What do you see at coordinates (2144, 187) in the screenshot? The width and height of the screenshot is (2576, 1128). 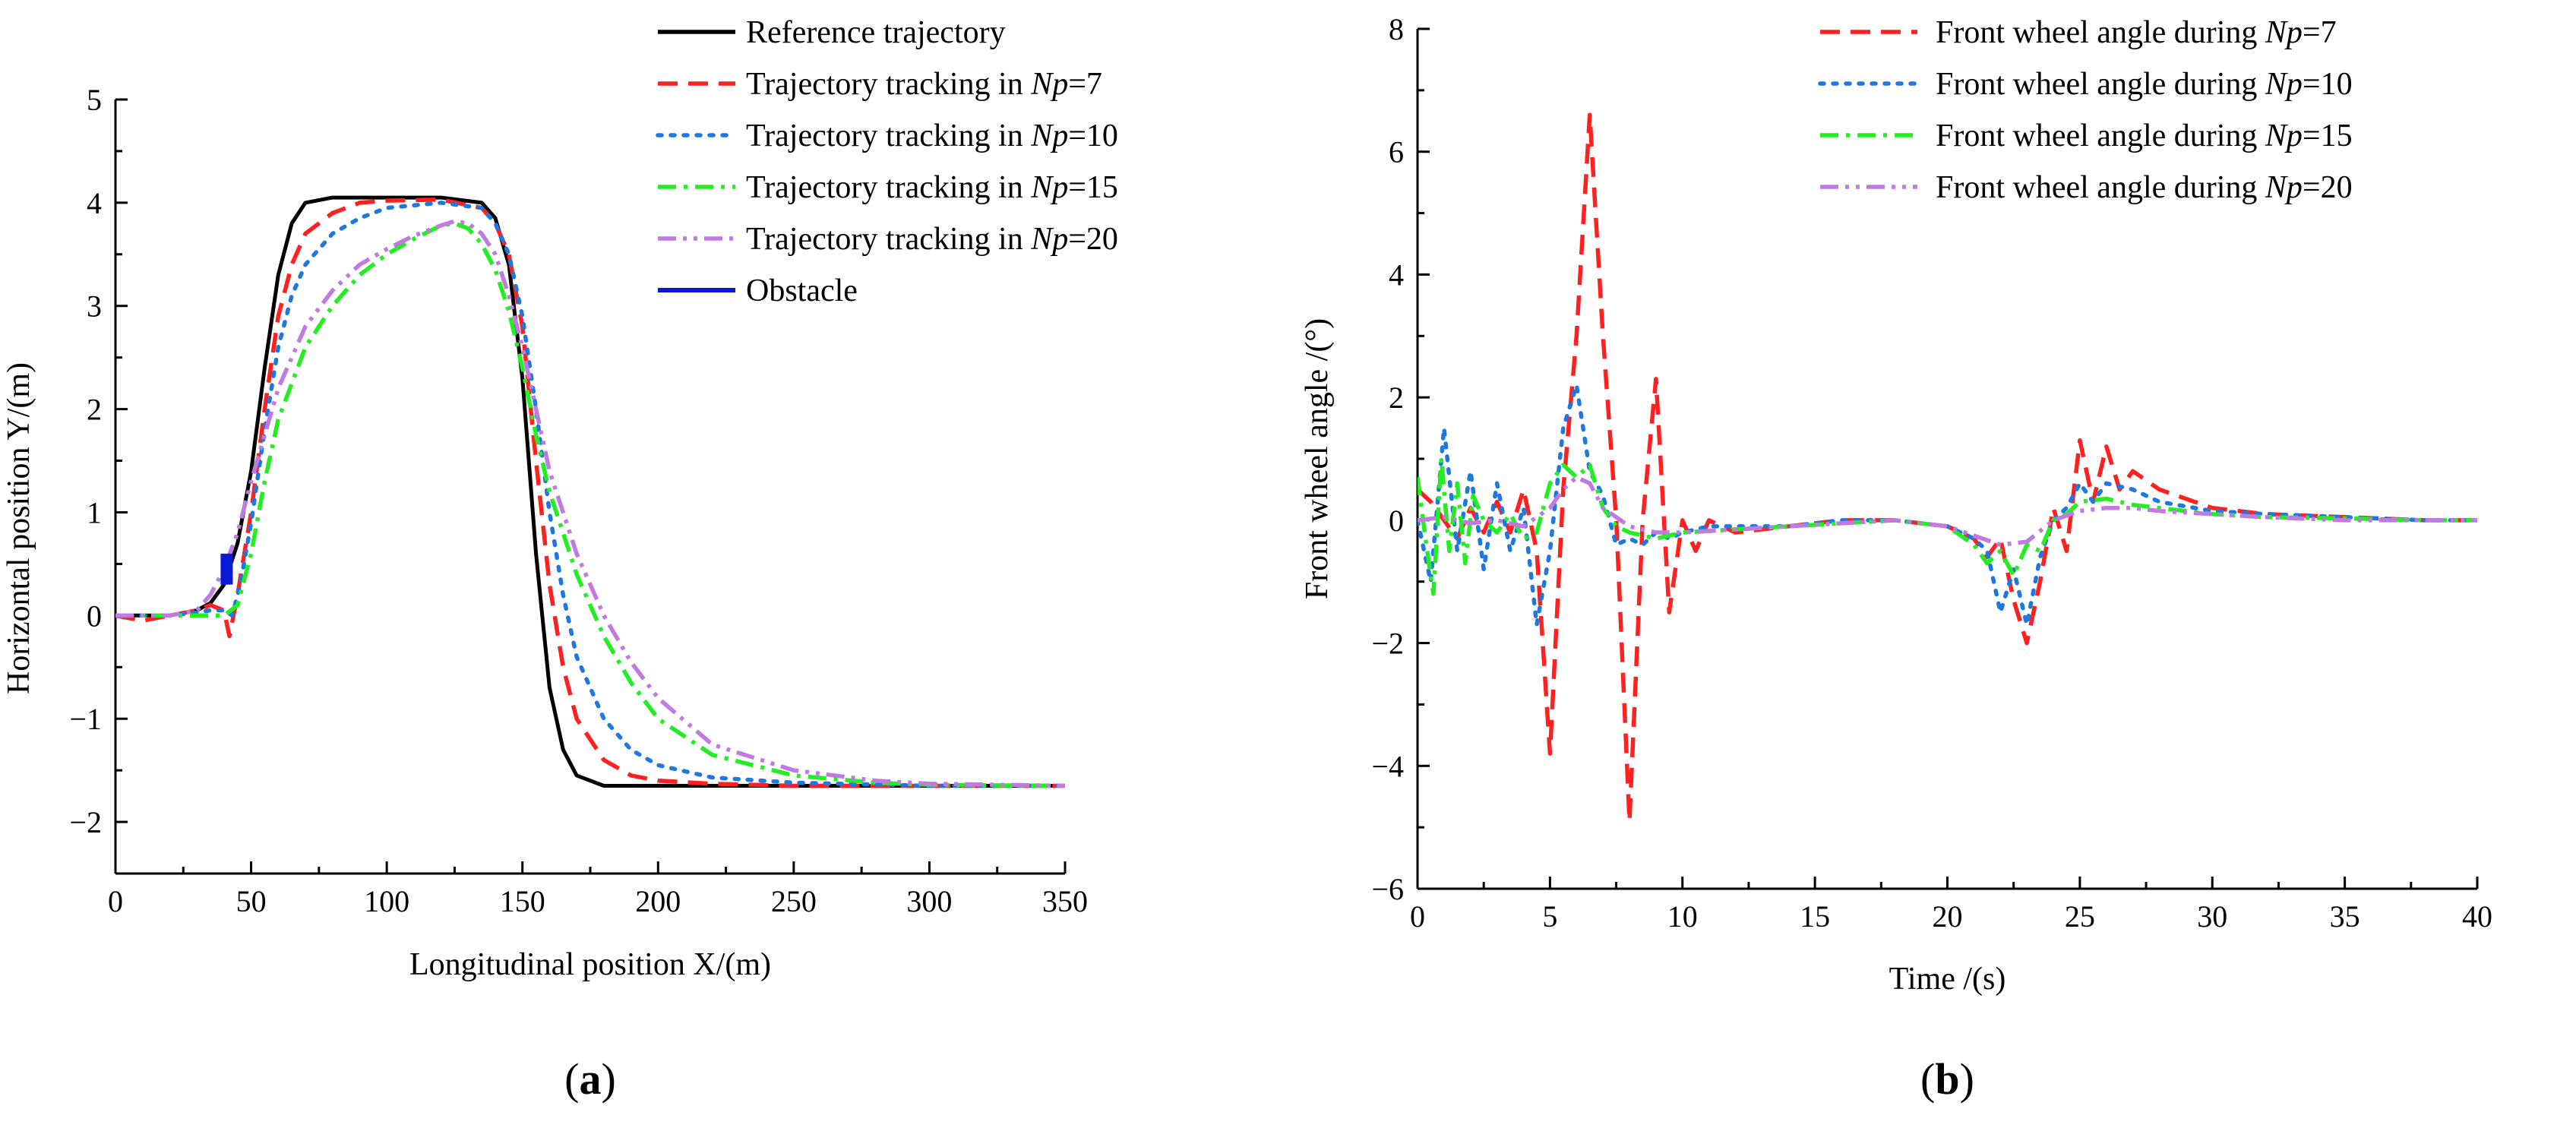 I see `legend-label: Front wheel angle during Np=20` at bounding box center [2144, 187].